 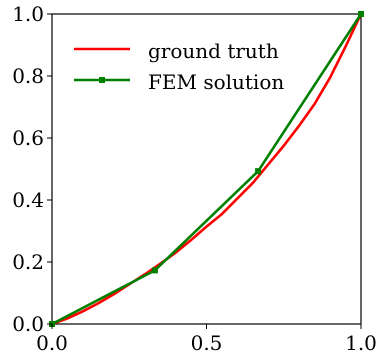 I want to click on legend-label-ground-truth: ground truth, so click(x=213, y=51).